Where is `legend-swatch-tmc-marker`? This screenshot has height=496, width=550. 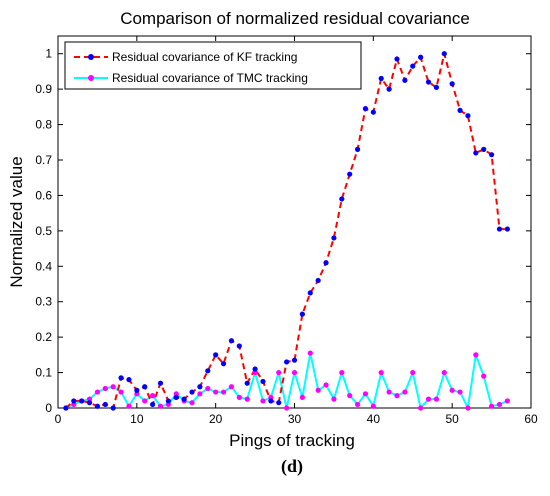 legend-swatch-tmc-marker is located at coordinates (91, 78).